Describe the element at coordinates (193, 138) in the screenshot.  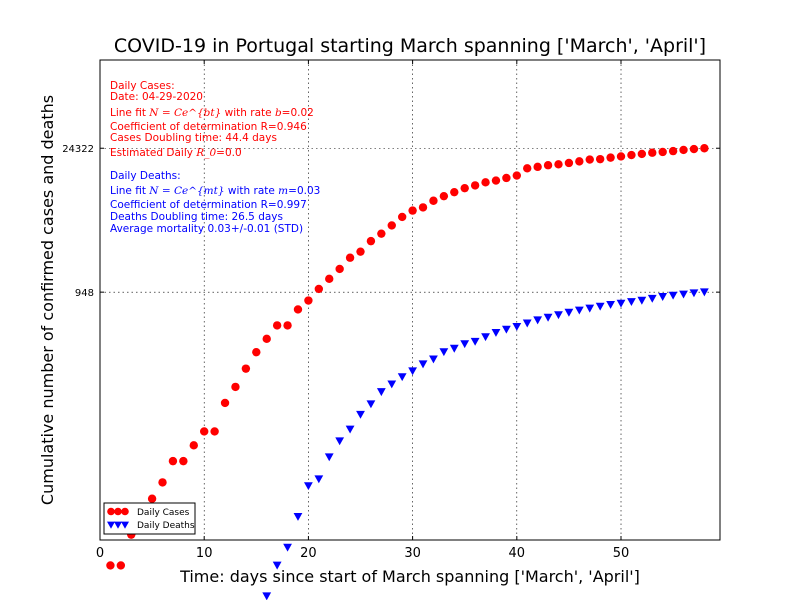
I see `cases-annotation-doubling: Cases Doubling time: 44.4 days` at that location.